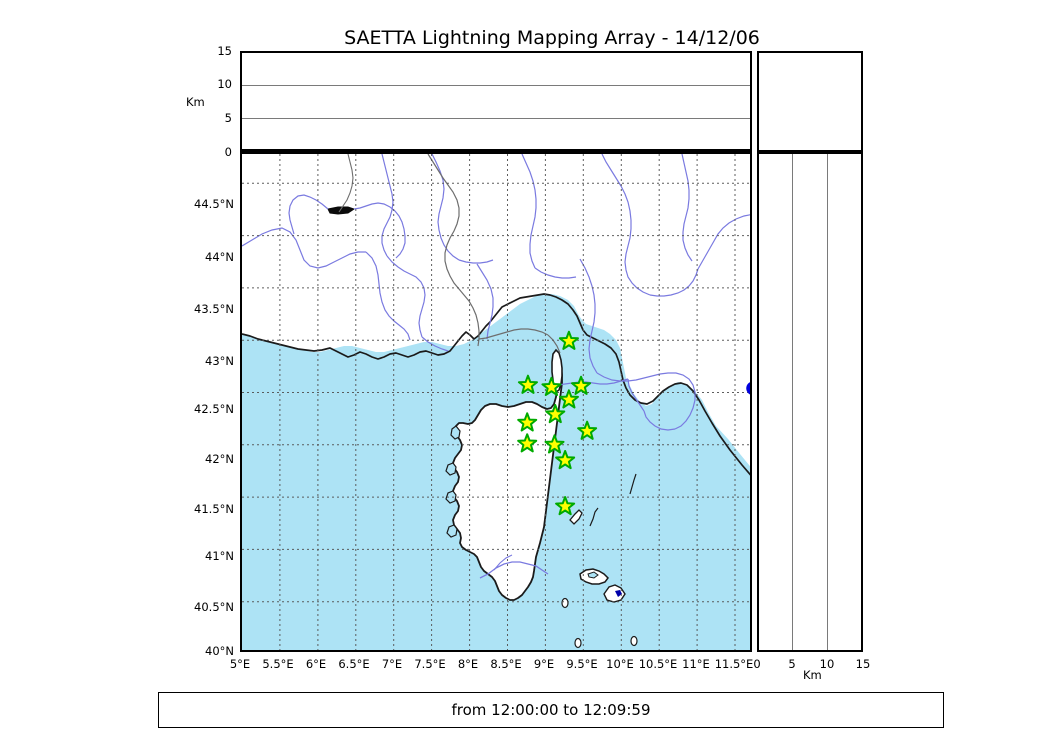  What do you see at coordinates (734, 664) in the screenshot?
I see `map-xtick-11.5: 11.5°E` at bounding box center [734, 664].